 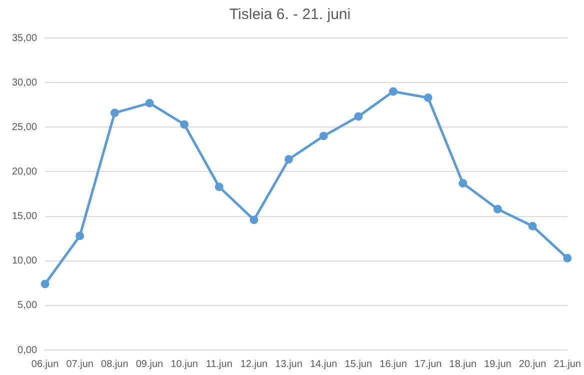 I want to click on y-tick-label: 0,00, so click(x=28, y=350).